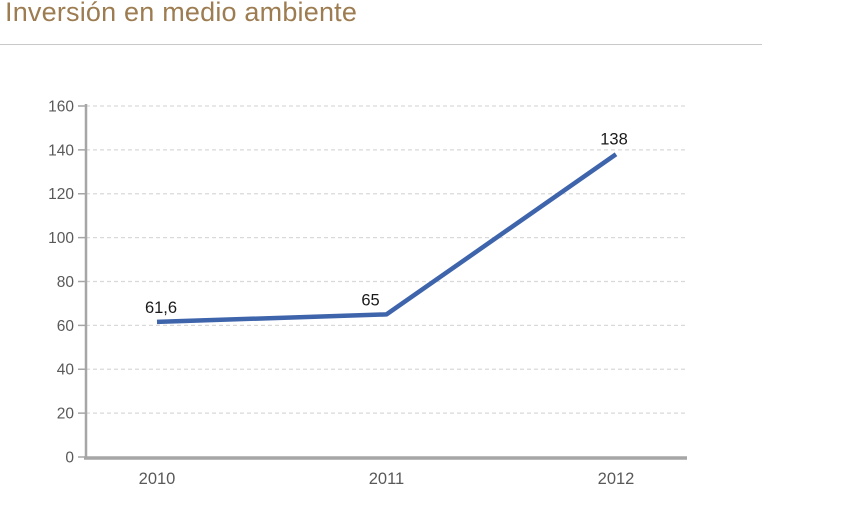 The image size is (850, 521). I want to click on y-axis-label-20: 20, so click(66, 414).